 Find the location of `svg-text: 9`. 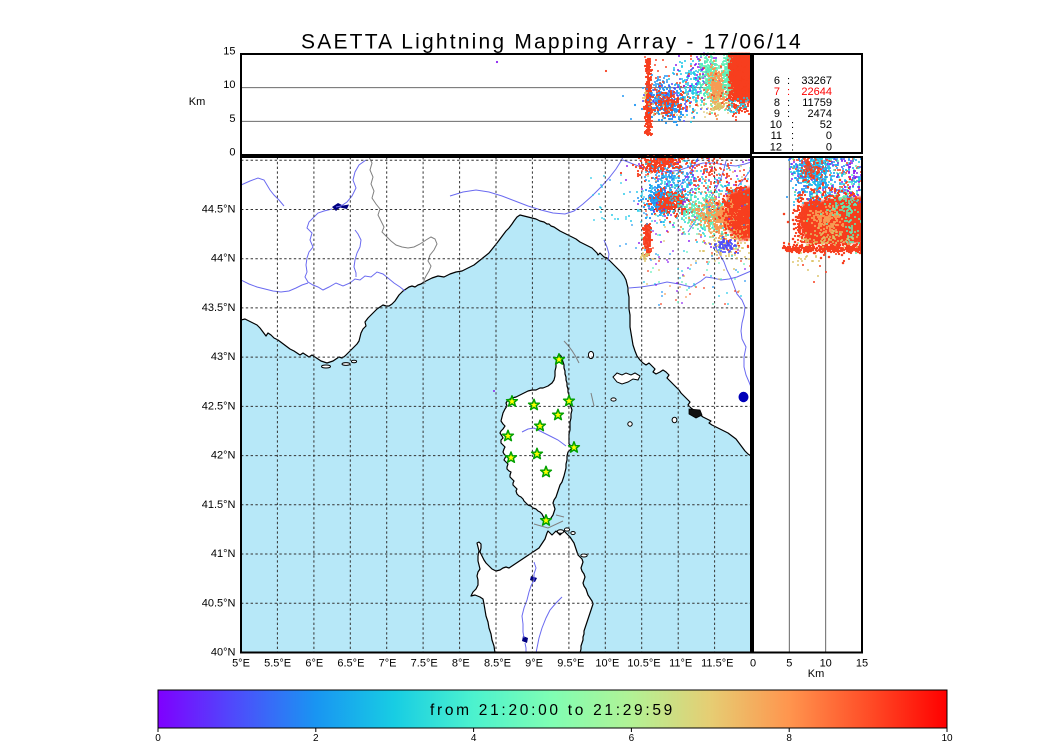

svg-text: 9 is located at coordinates (777, 114).